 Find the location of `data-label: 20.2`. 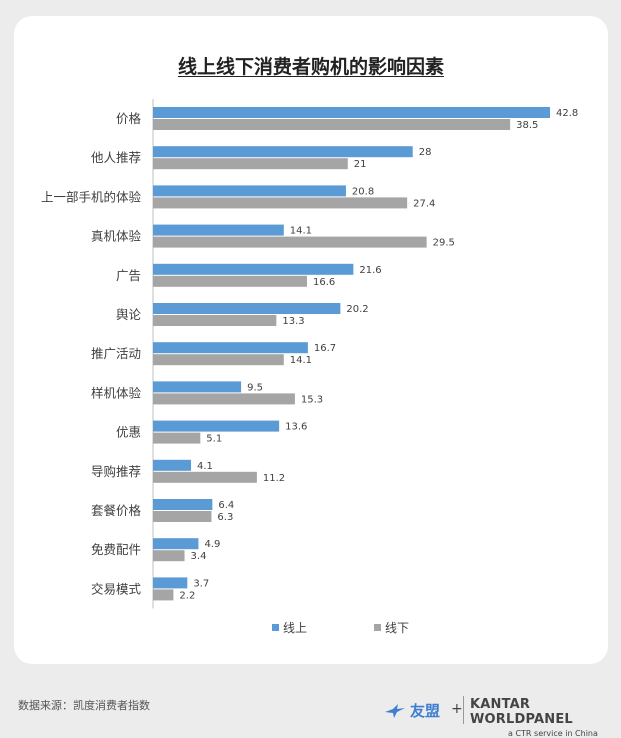

data-label: 20.2 is located at coordinates (357, 309).